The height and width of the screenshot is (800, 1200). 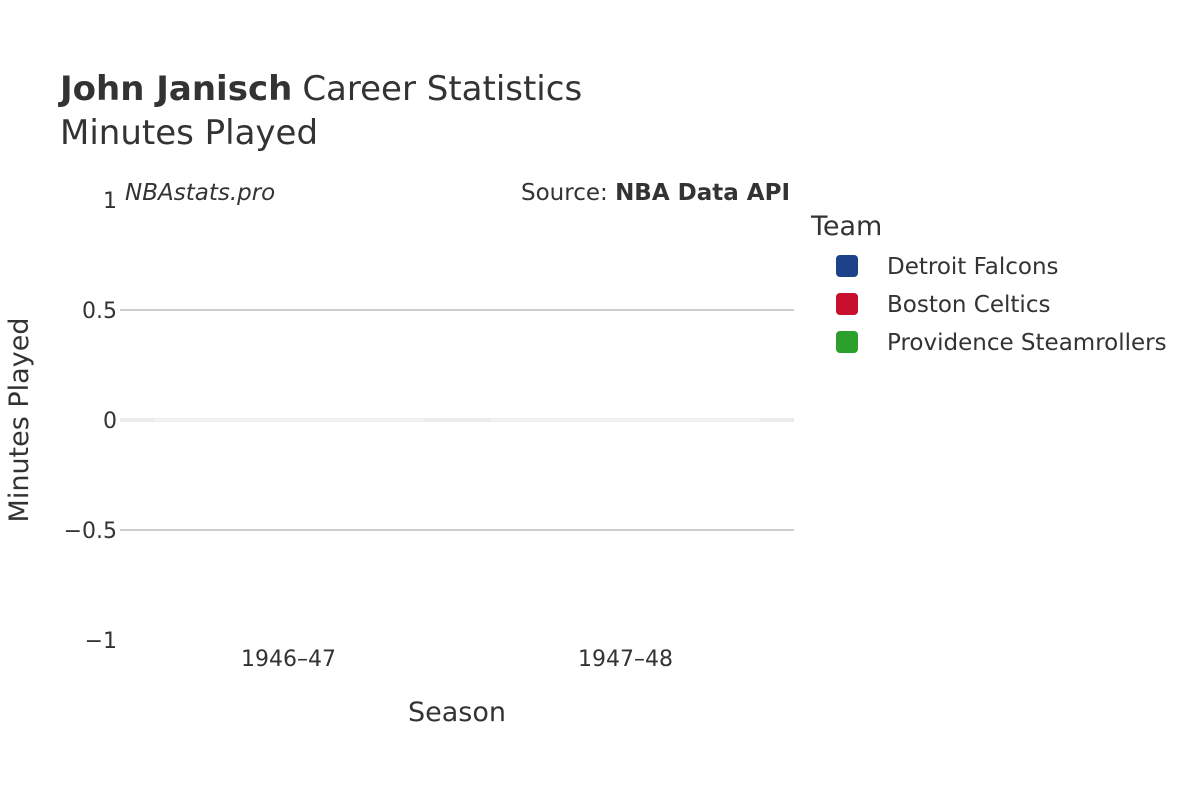 What do you see at coordinates (625, 659) in the screenshot?
I see `x-tick-label: 1947–48` at bounding box center [625, 659].